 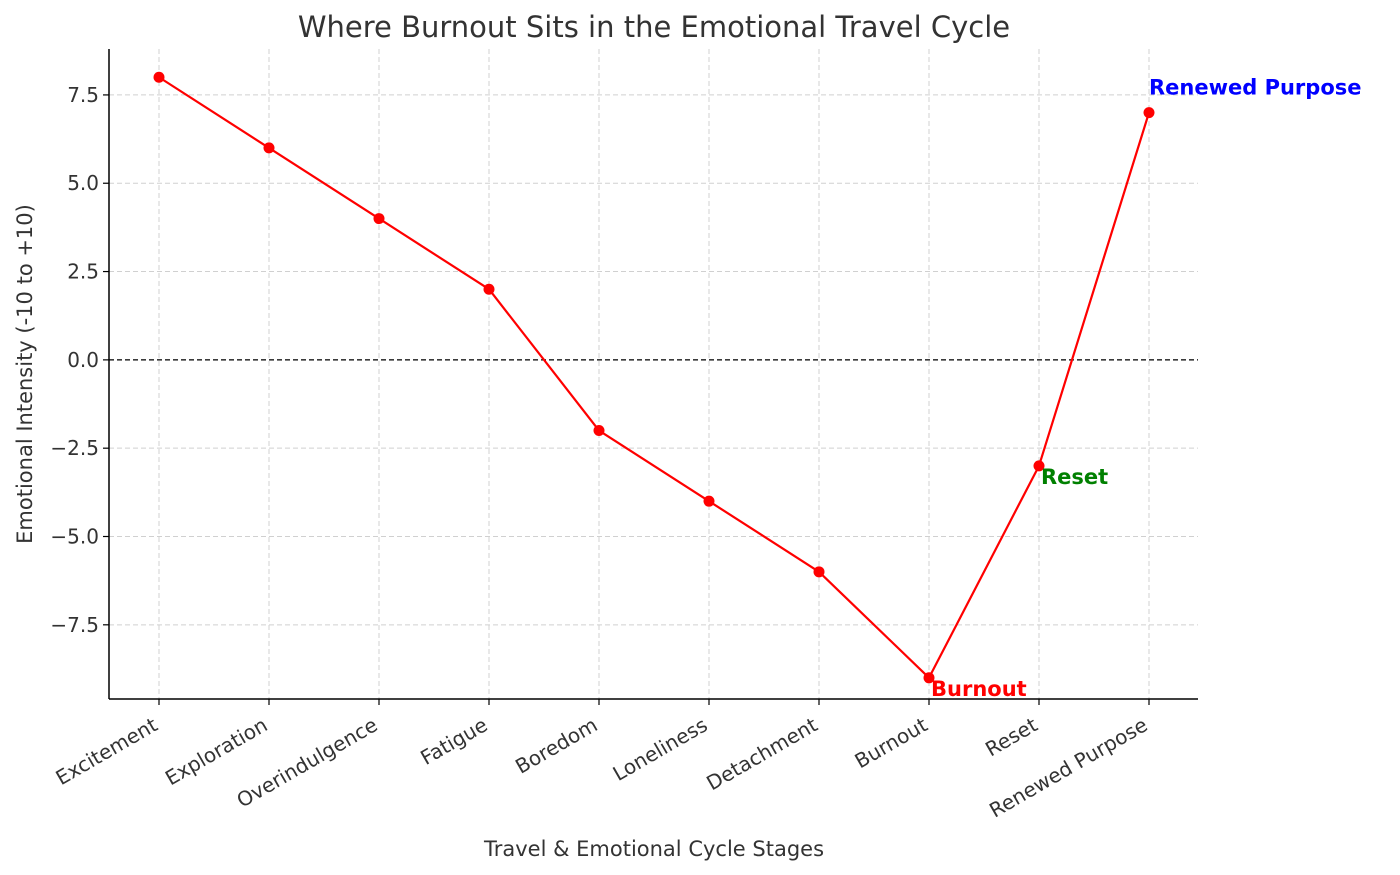 What do you see at coordinates (83, 272) in the screenshot?
I see `y-tick-label: 2.5` at bounding box center [83, 272].